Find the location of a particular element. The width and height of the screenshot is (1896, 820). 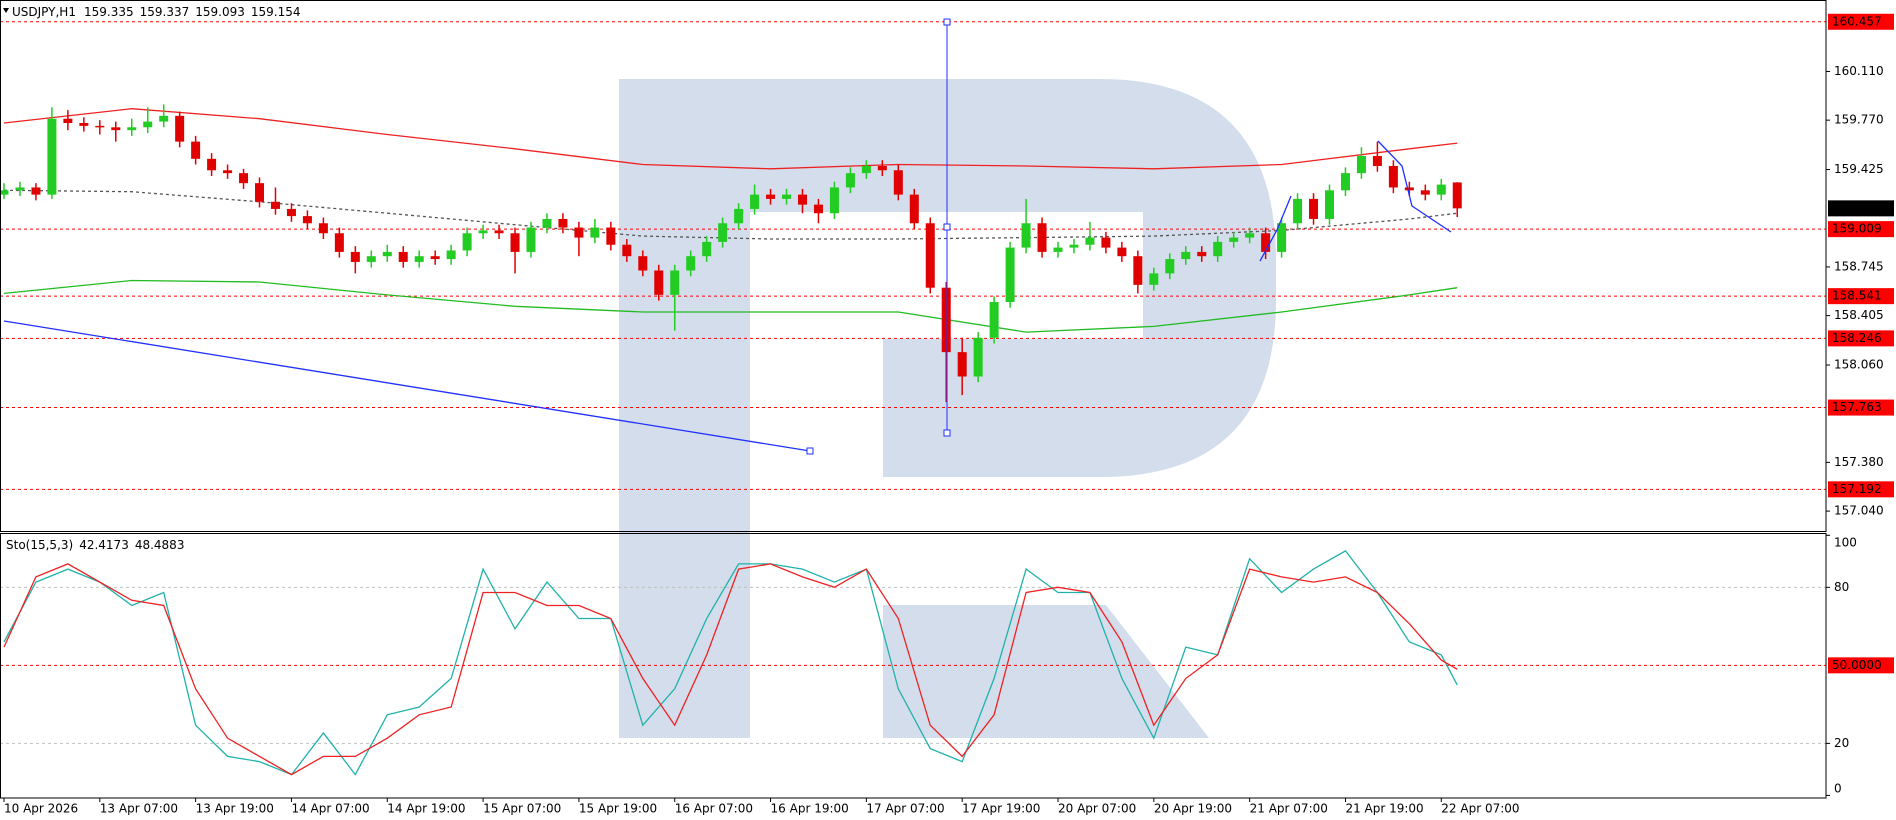

y-tick-label: 159.770 is located at coordinates (1859, 120).